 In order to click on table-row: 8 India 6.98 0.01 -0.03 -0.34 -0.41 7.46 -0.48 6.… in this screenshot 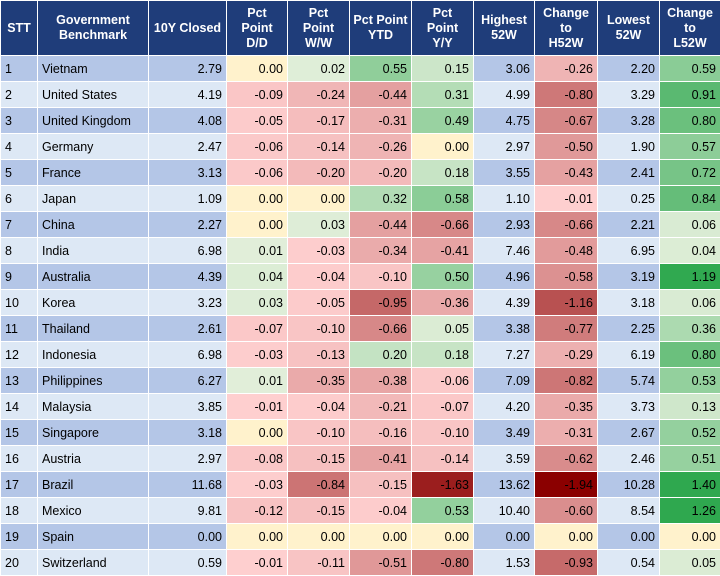, I will do `click(360, 250)`.